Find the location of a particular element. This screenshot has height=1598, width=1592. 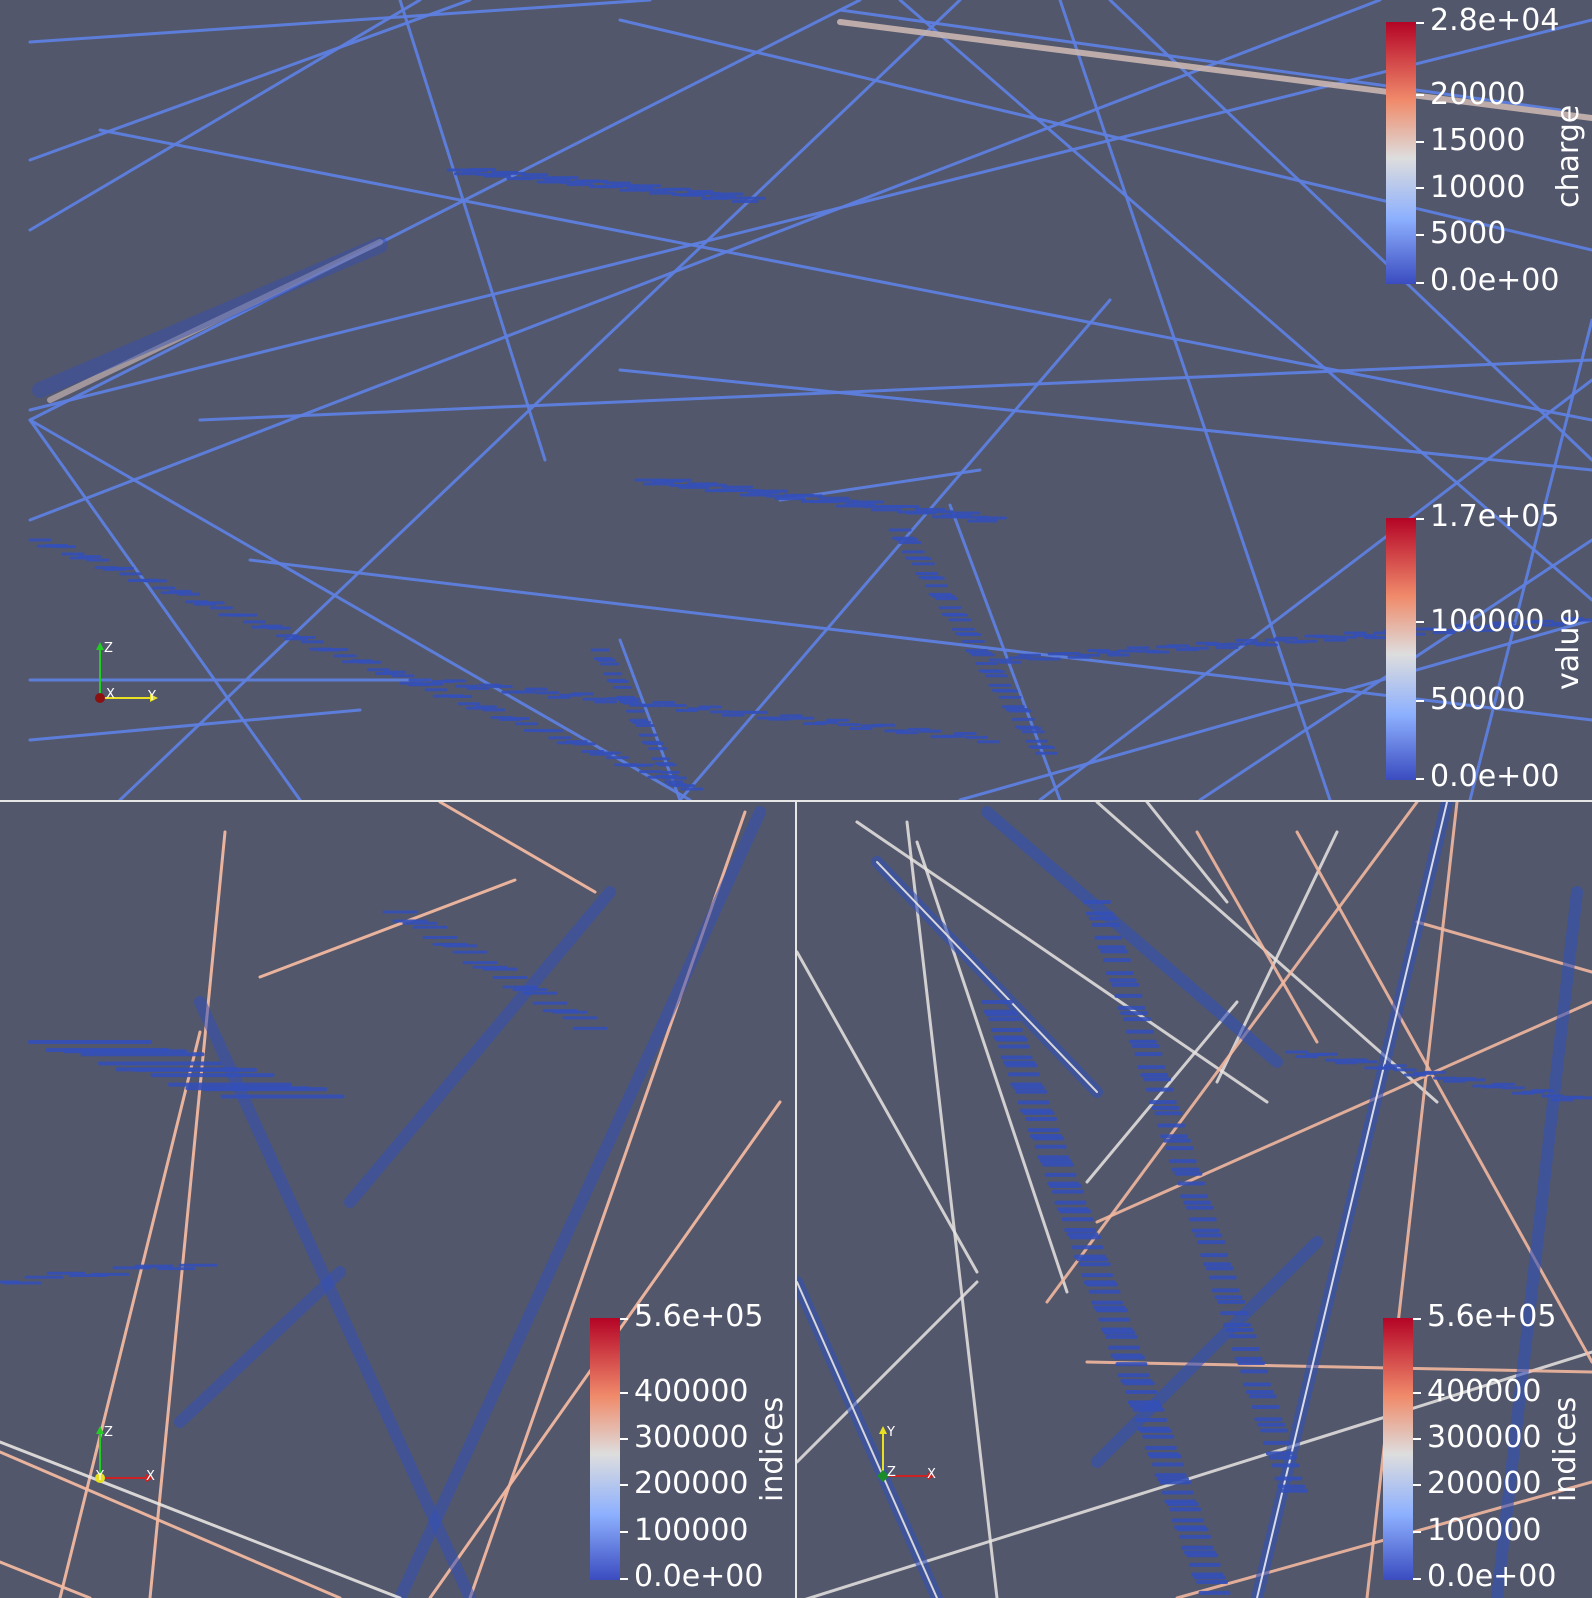

orientation-axes-top: Z X Y is located at coordinates (124, 675).